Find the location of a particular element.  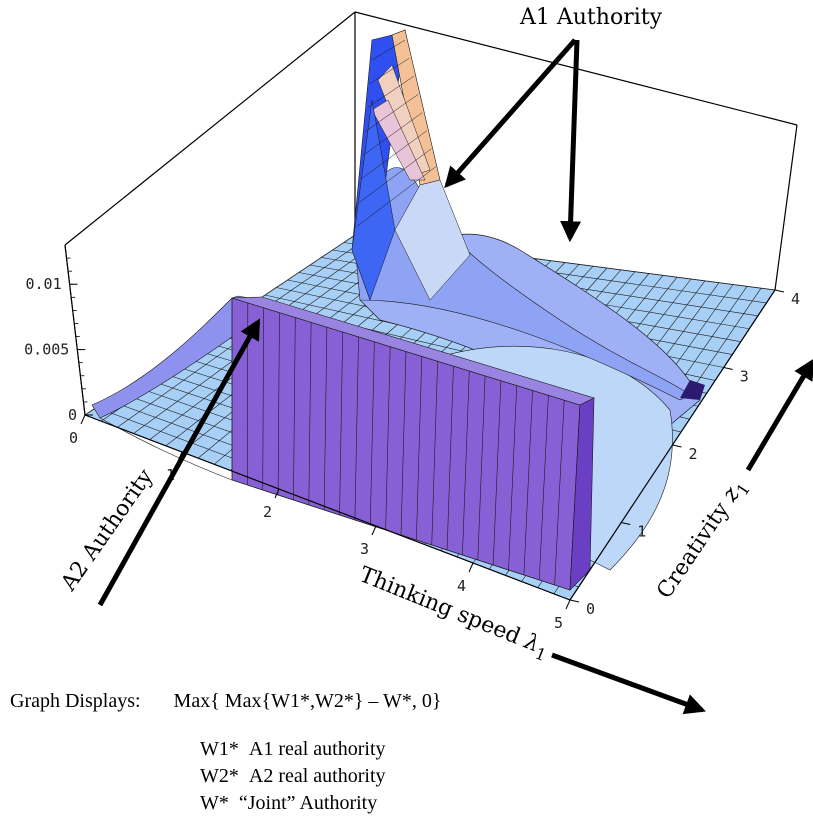

z-tick-label: 0 is located at coordinates (72, 415).